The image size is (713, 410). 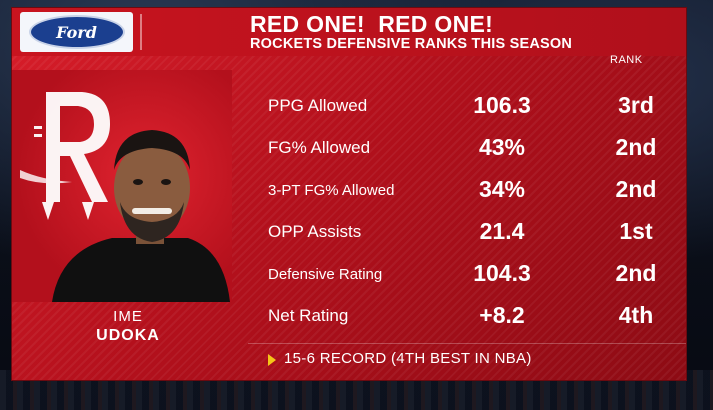 What do you see at coordinates (408, 358) in the screenshot?
I see `record-text: 15-6 RECORD (4TH BEST IN NBA)` at bounding box center [408, 358].